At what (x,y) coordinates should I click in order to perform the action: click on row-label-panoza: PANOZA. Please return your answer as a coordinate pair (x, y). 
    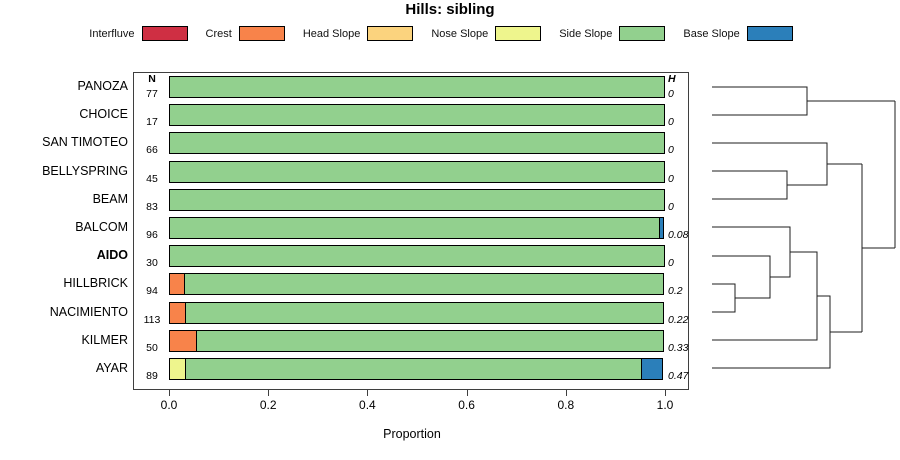
    Looking at the image, I should click on (102, 86).